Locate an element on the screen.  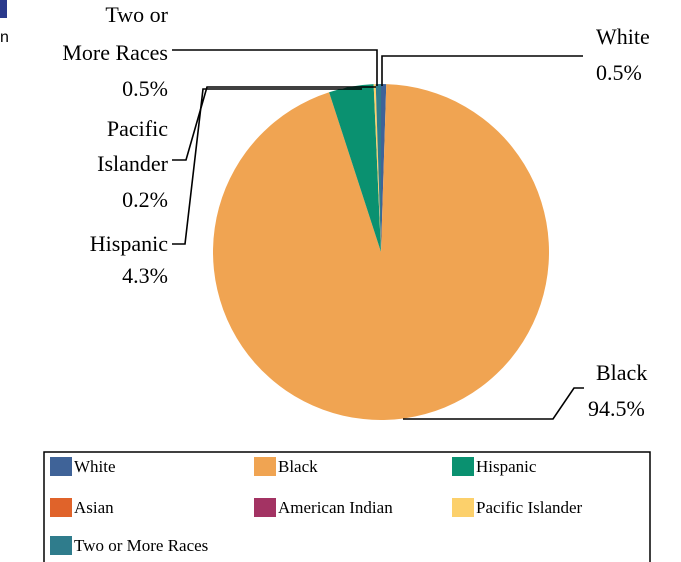
callout-pacific-value: 0.2% is located at coordinates (145, 199).